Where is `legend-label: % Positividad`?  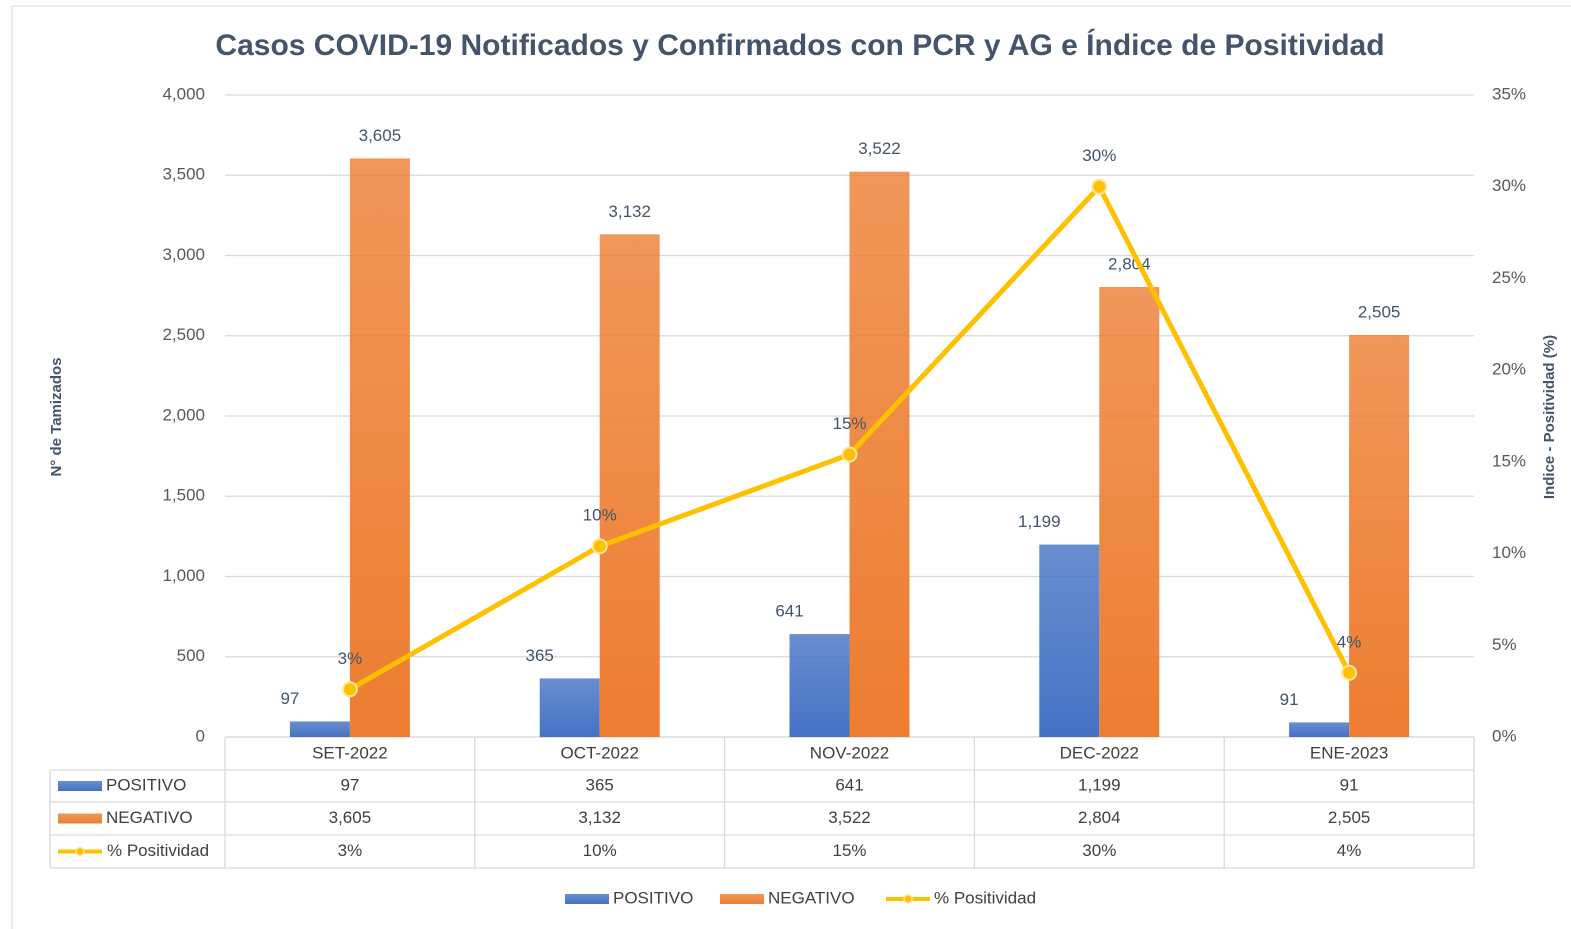 legend-label: % Positividad is located at coordinates (985, 897).